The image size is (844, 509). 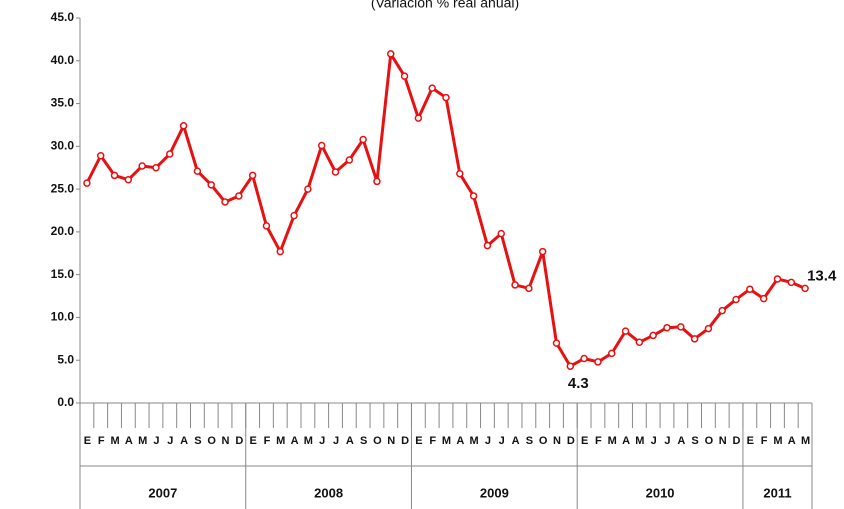 What do you see at coordinates (63, 188) in the screenshot?
I see `y-tick-label: 25.0` at bounding box center [63, 188].